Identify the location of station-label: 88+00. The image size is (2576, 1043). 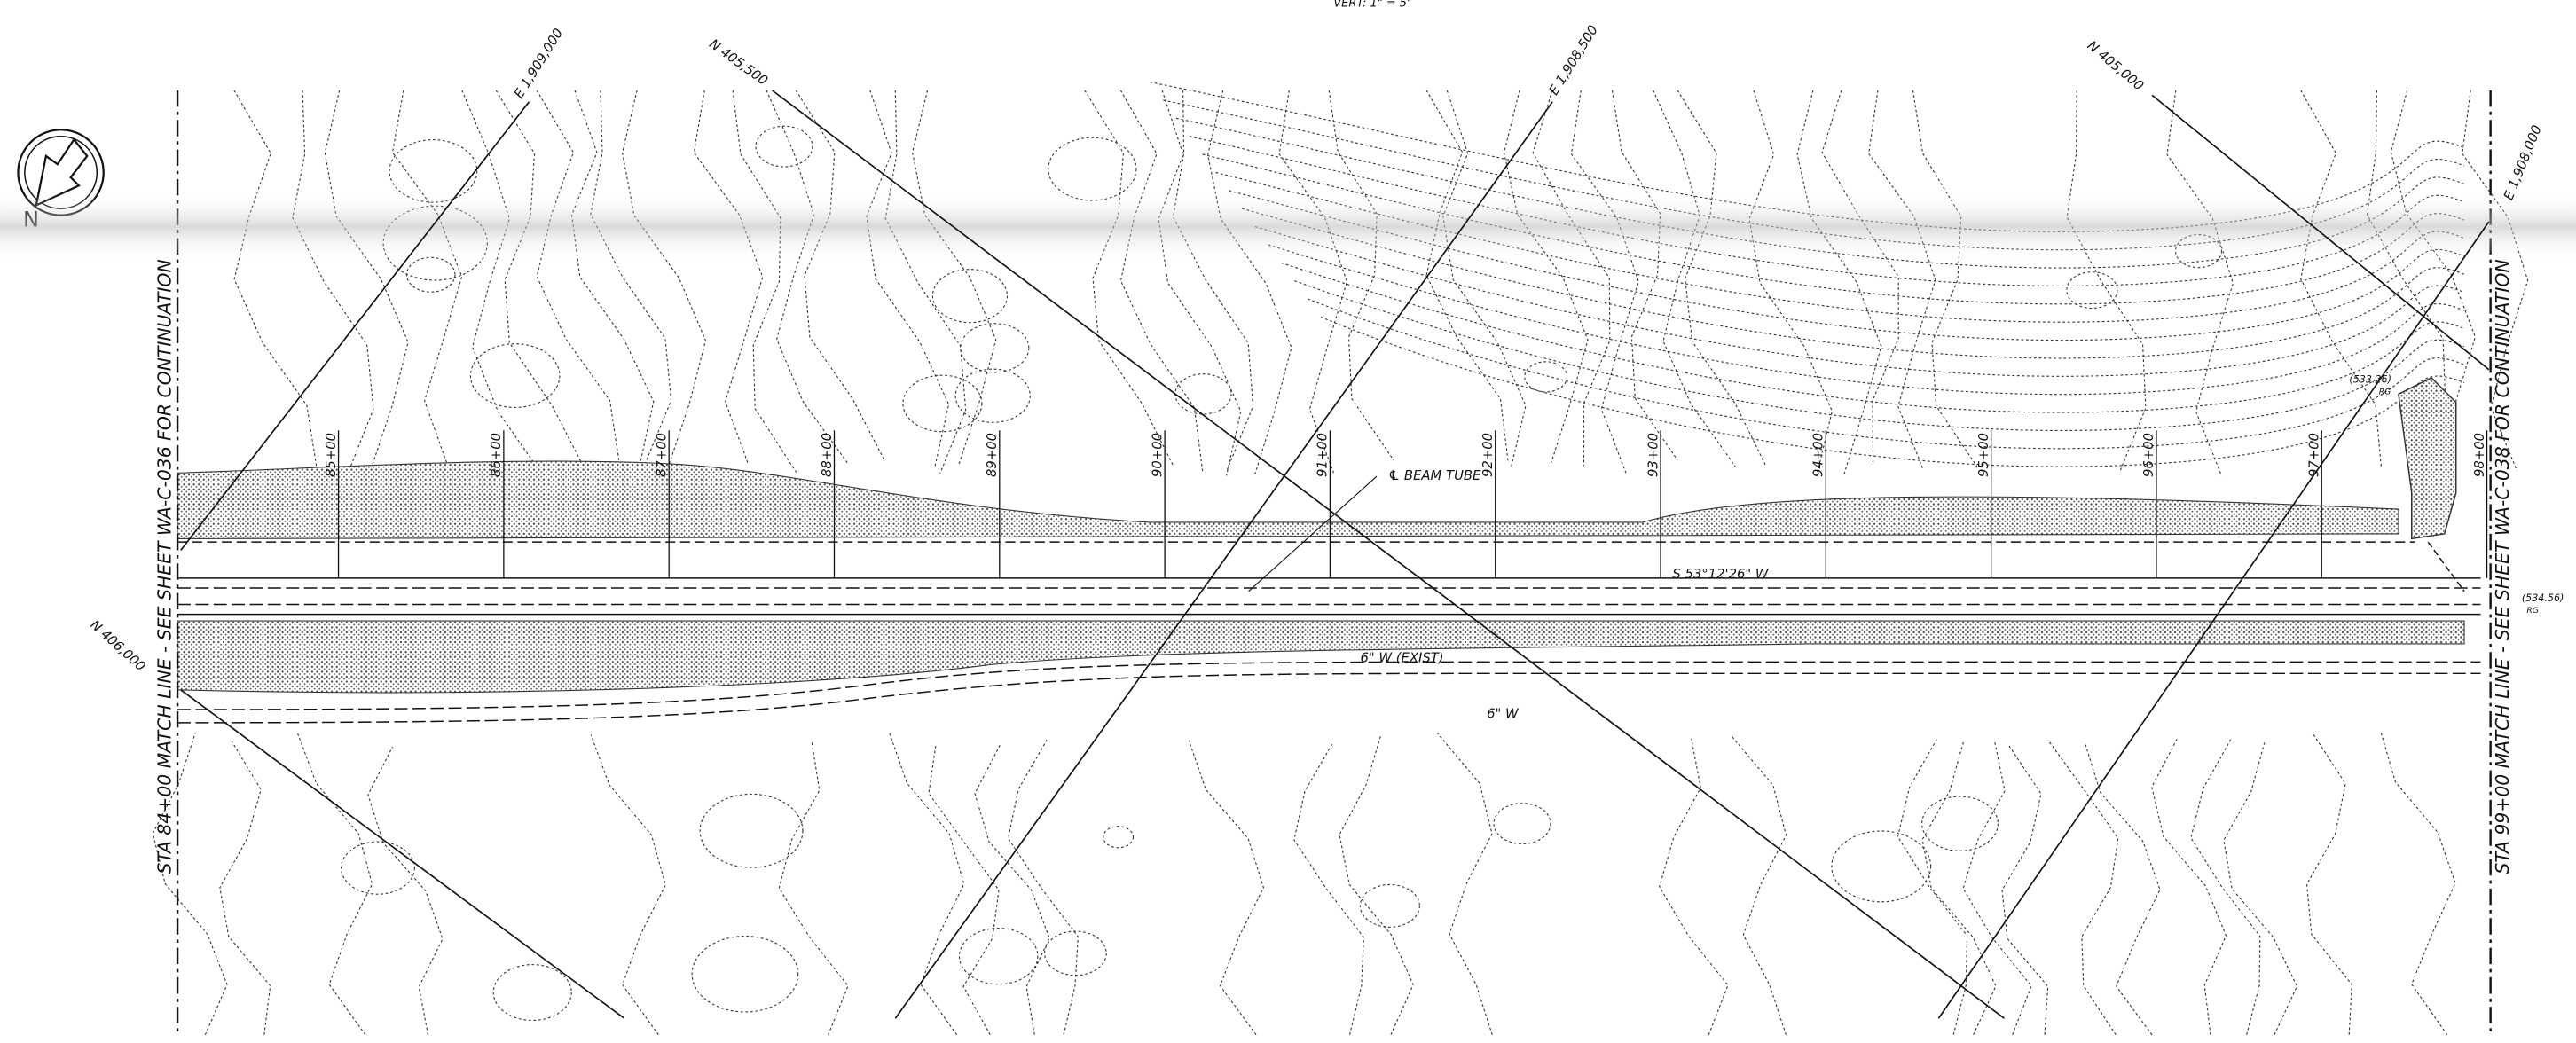
(827, 455).